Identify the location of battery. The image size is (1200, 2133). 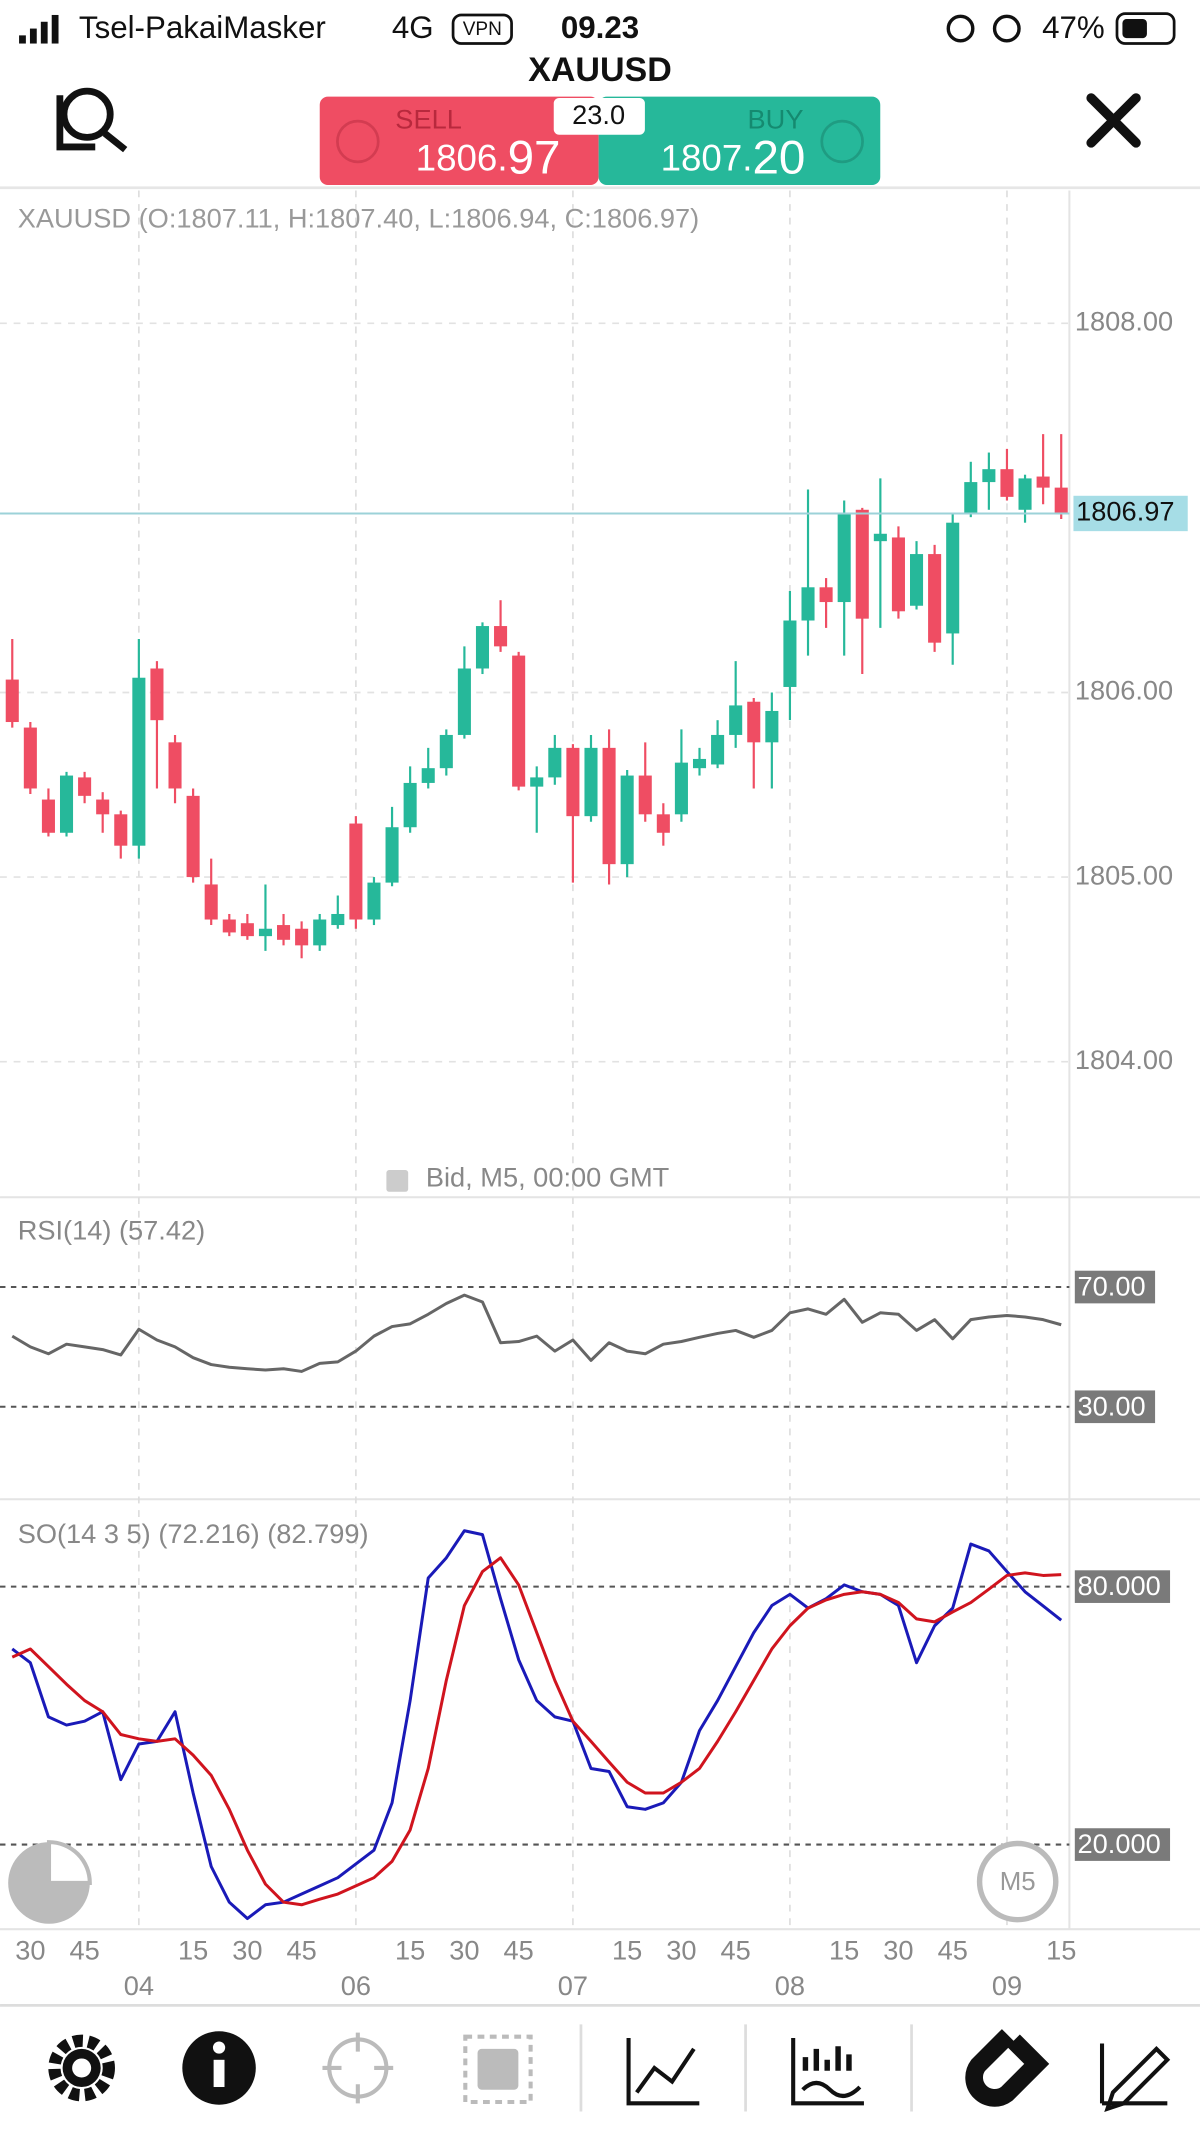
(1145, 28).